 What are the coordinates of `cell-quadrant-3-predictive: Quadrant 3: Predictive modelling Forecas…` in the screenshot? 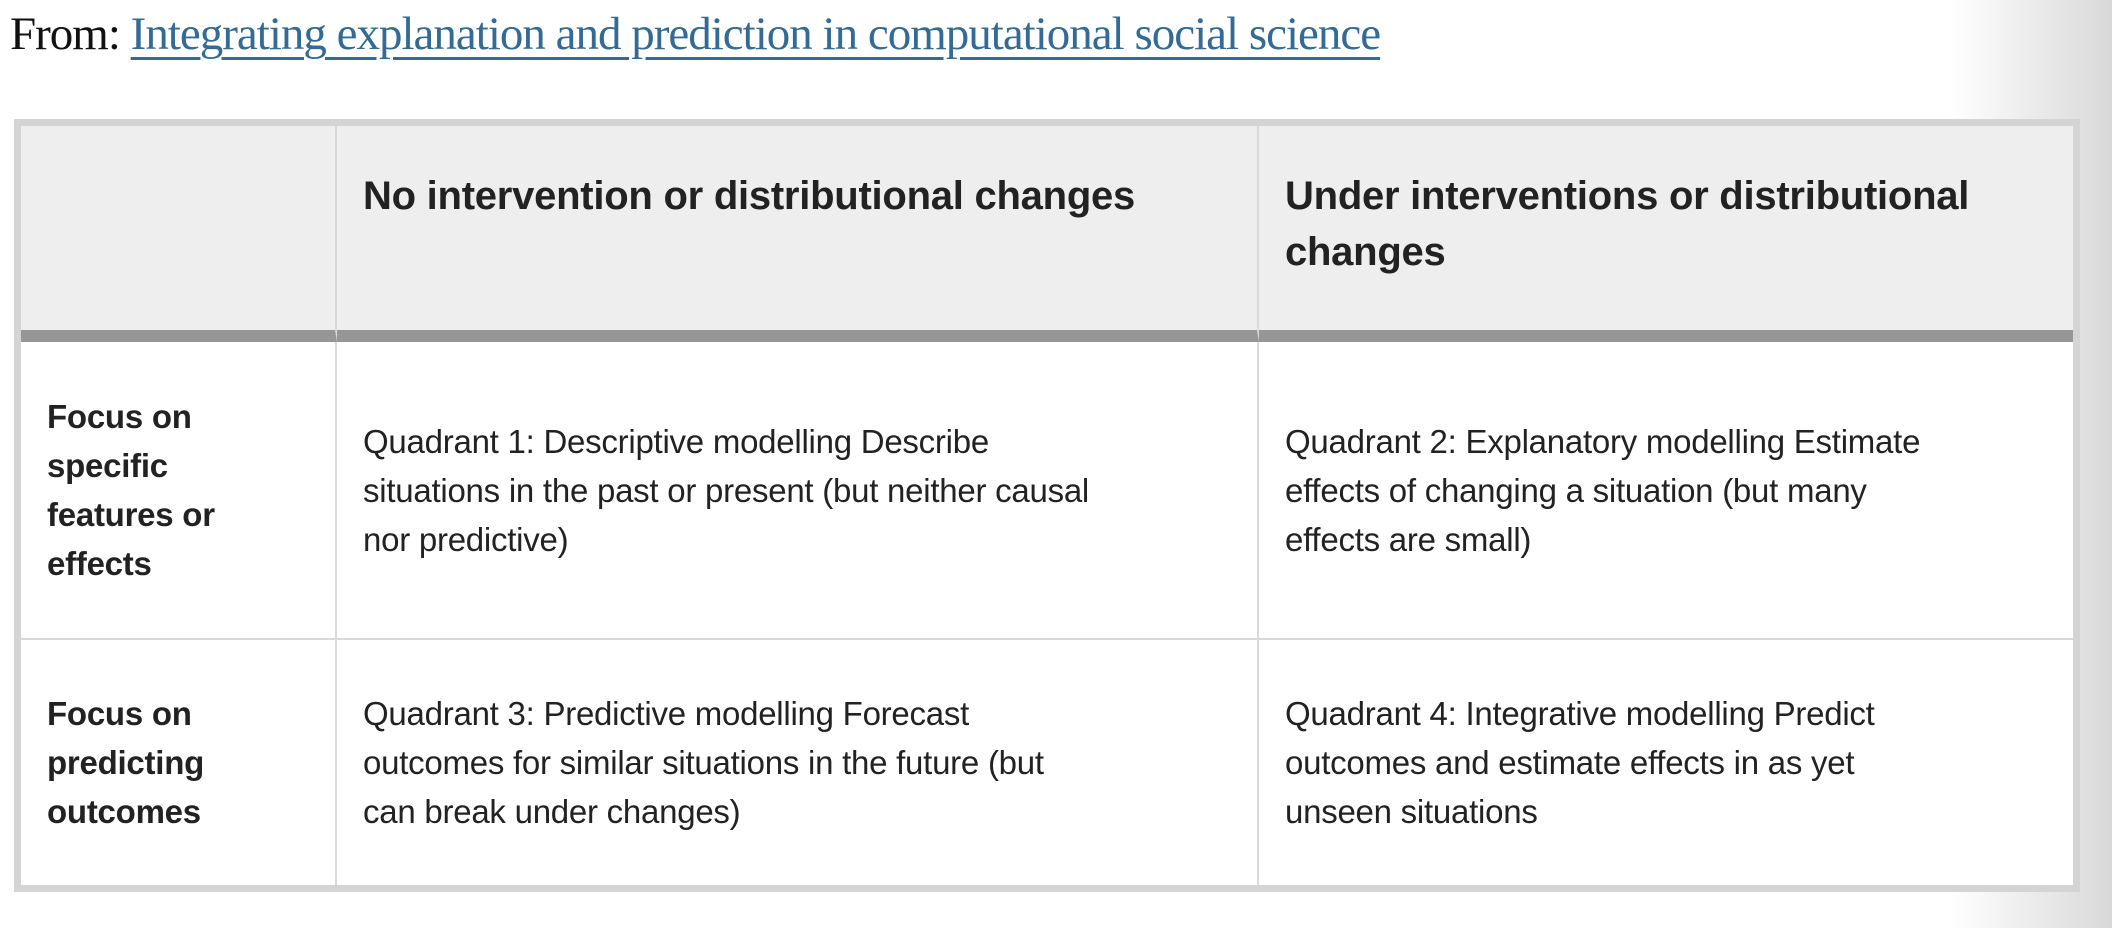 It's located at (798, 762).